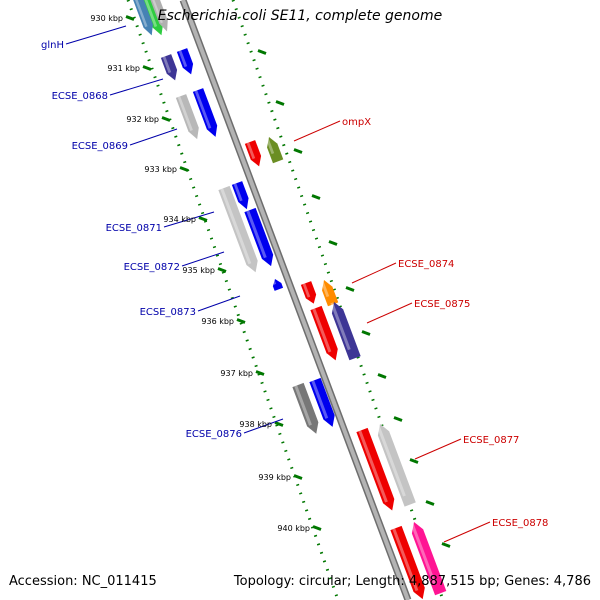 The image size is (600, 600). I want to click on gene-label-left: ECSE_0871, so click(134, 228).